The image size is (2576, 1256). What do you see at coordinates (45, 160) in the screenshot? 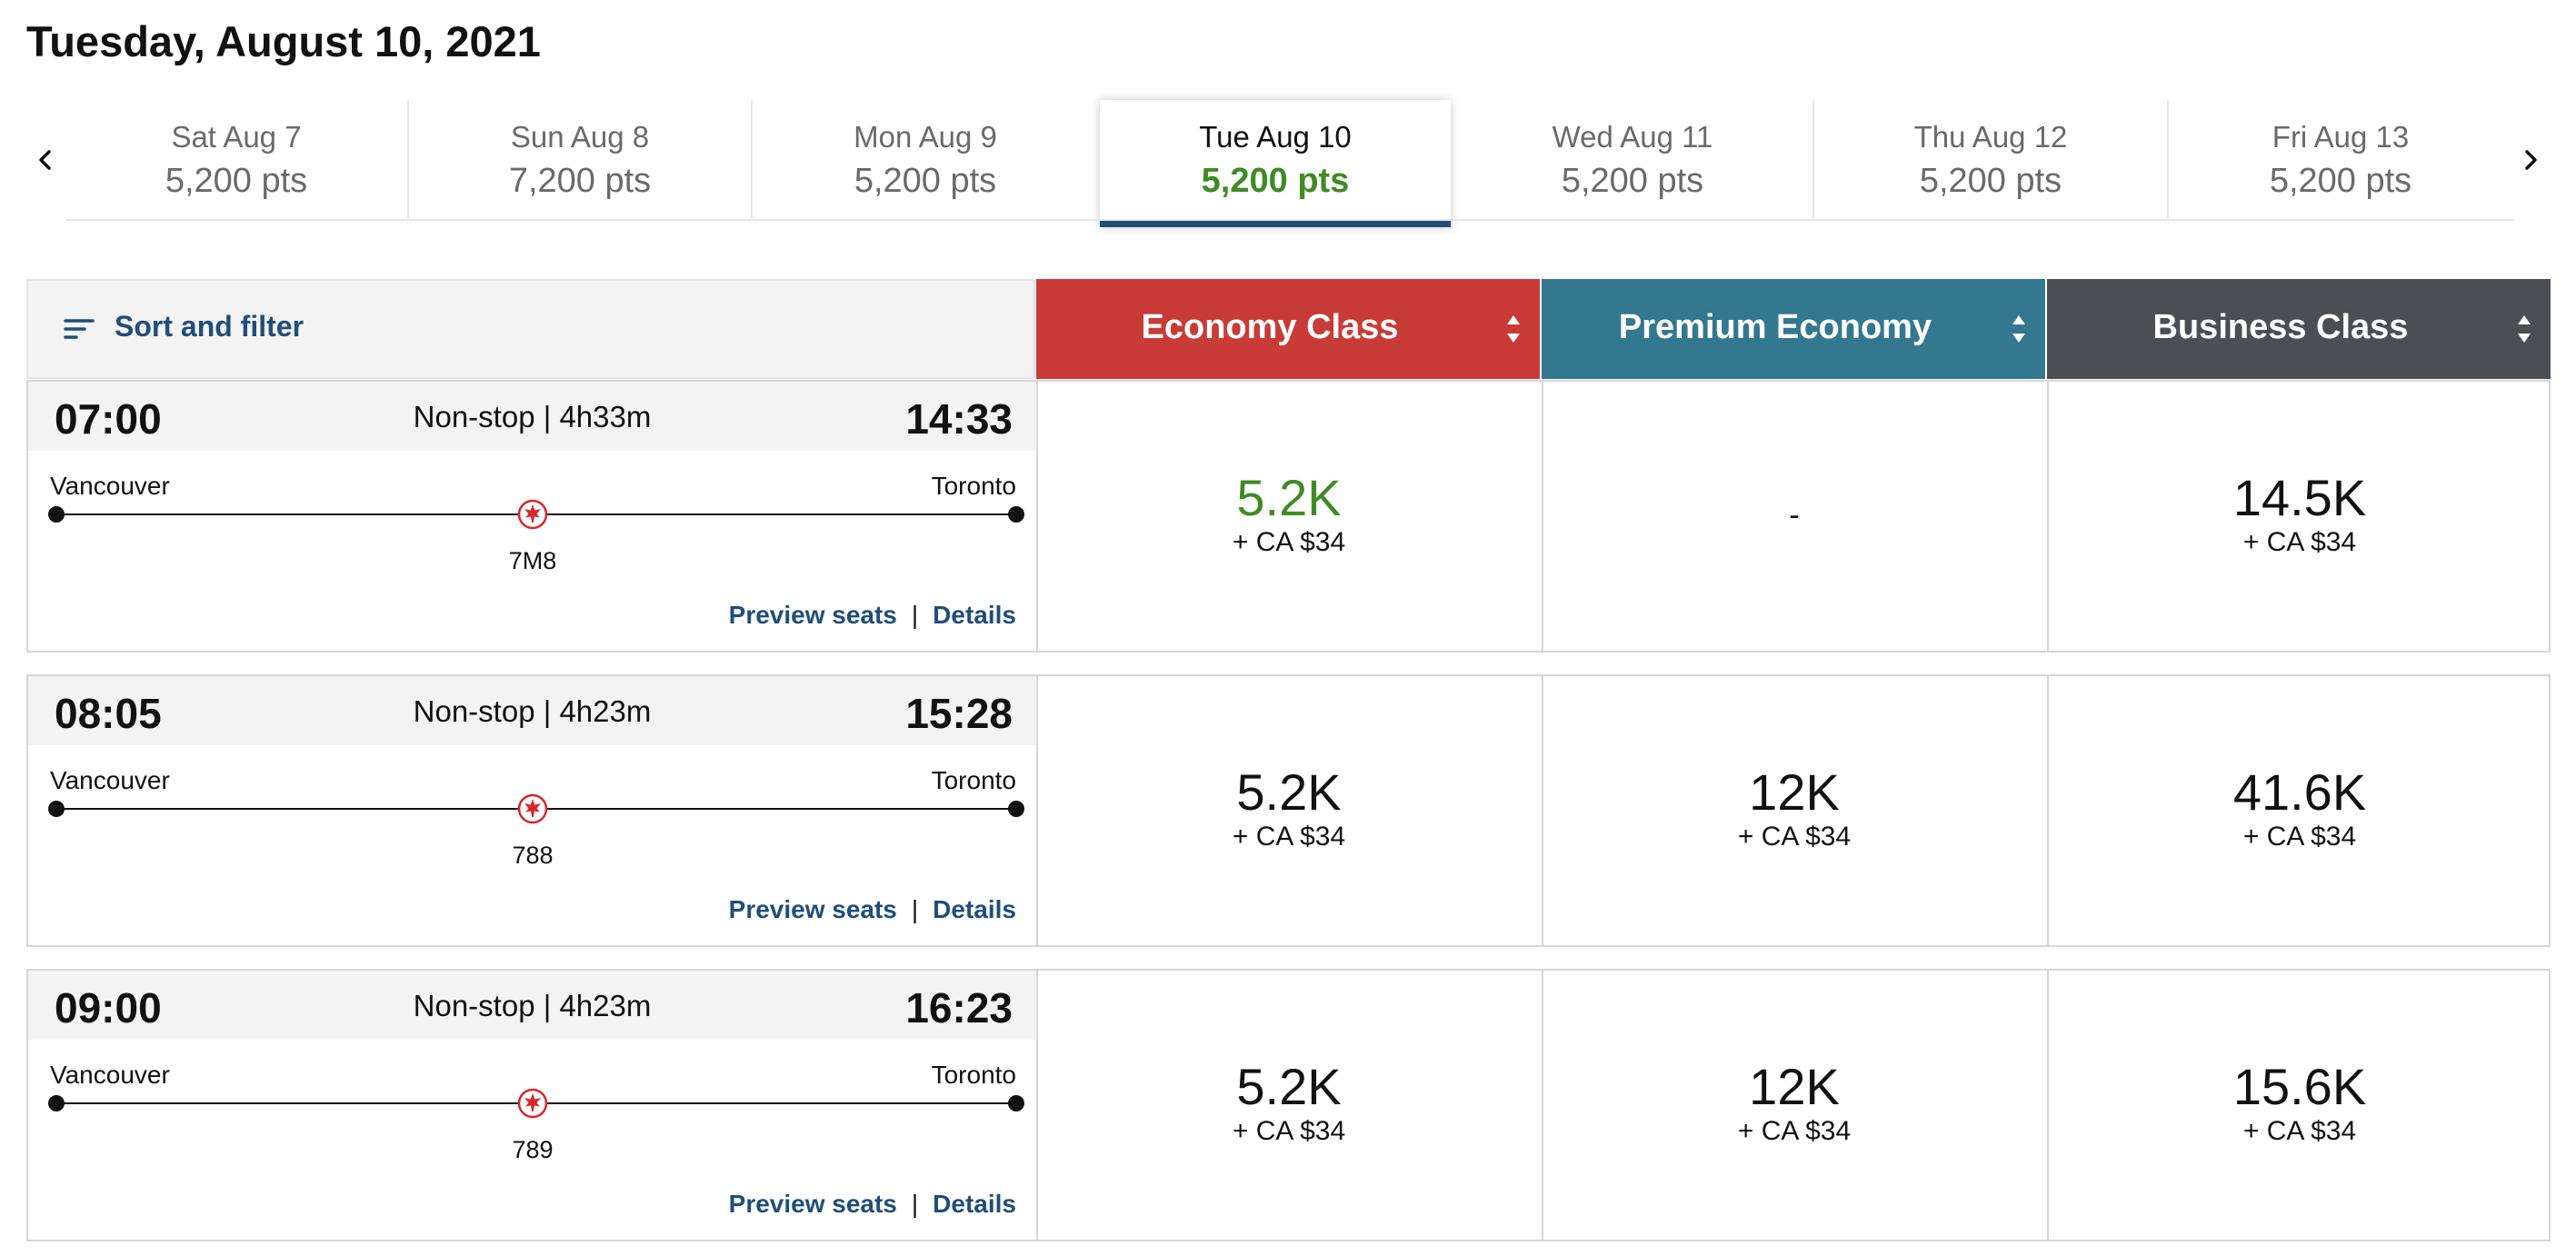
I see `previous-dates-button` at bounding box center [45, 160].